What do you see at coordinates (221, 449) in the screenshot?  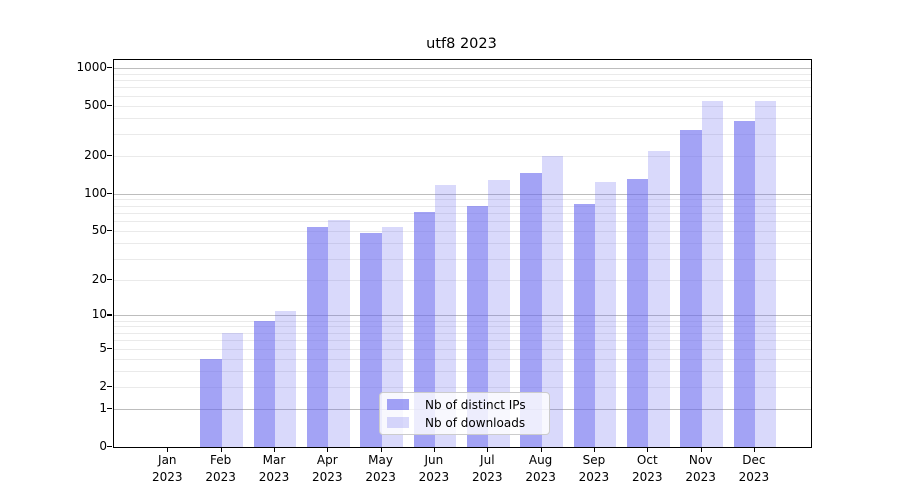 I see `x-tick-feb` at bounding box center [221, 449].